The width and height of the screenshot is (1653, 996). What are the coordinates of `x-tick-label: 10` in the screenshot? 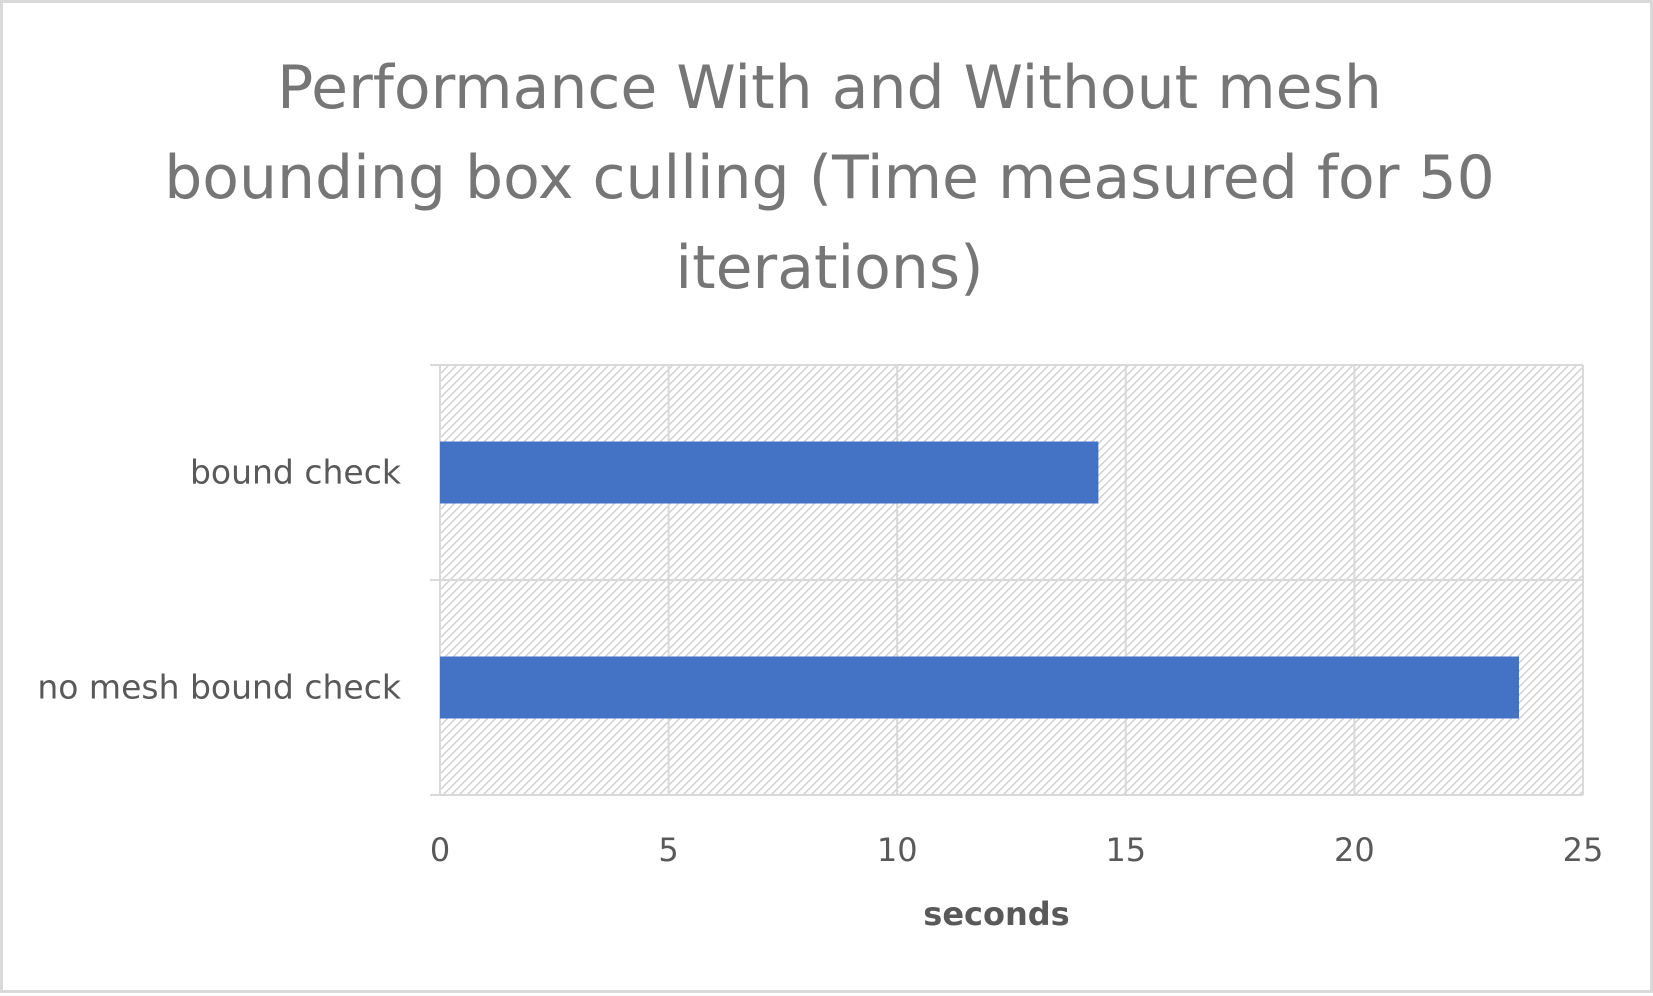 It's located at (897, 850).